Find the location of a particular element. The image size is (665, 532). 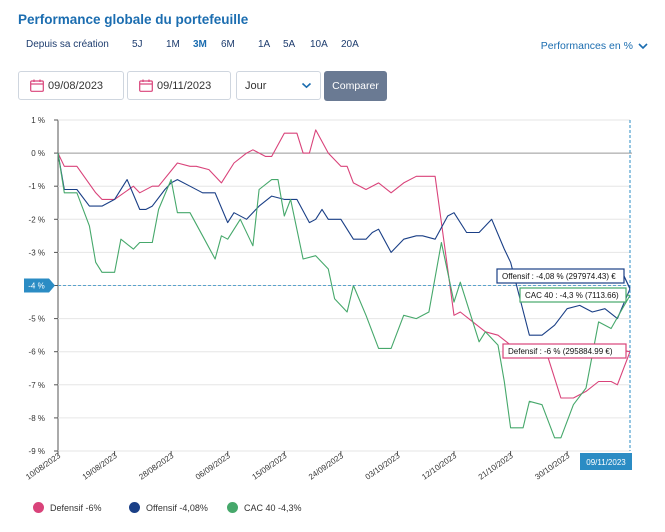

date-from-field: 09/08/2023 is located at coordinates (71, 85).